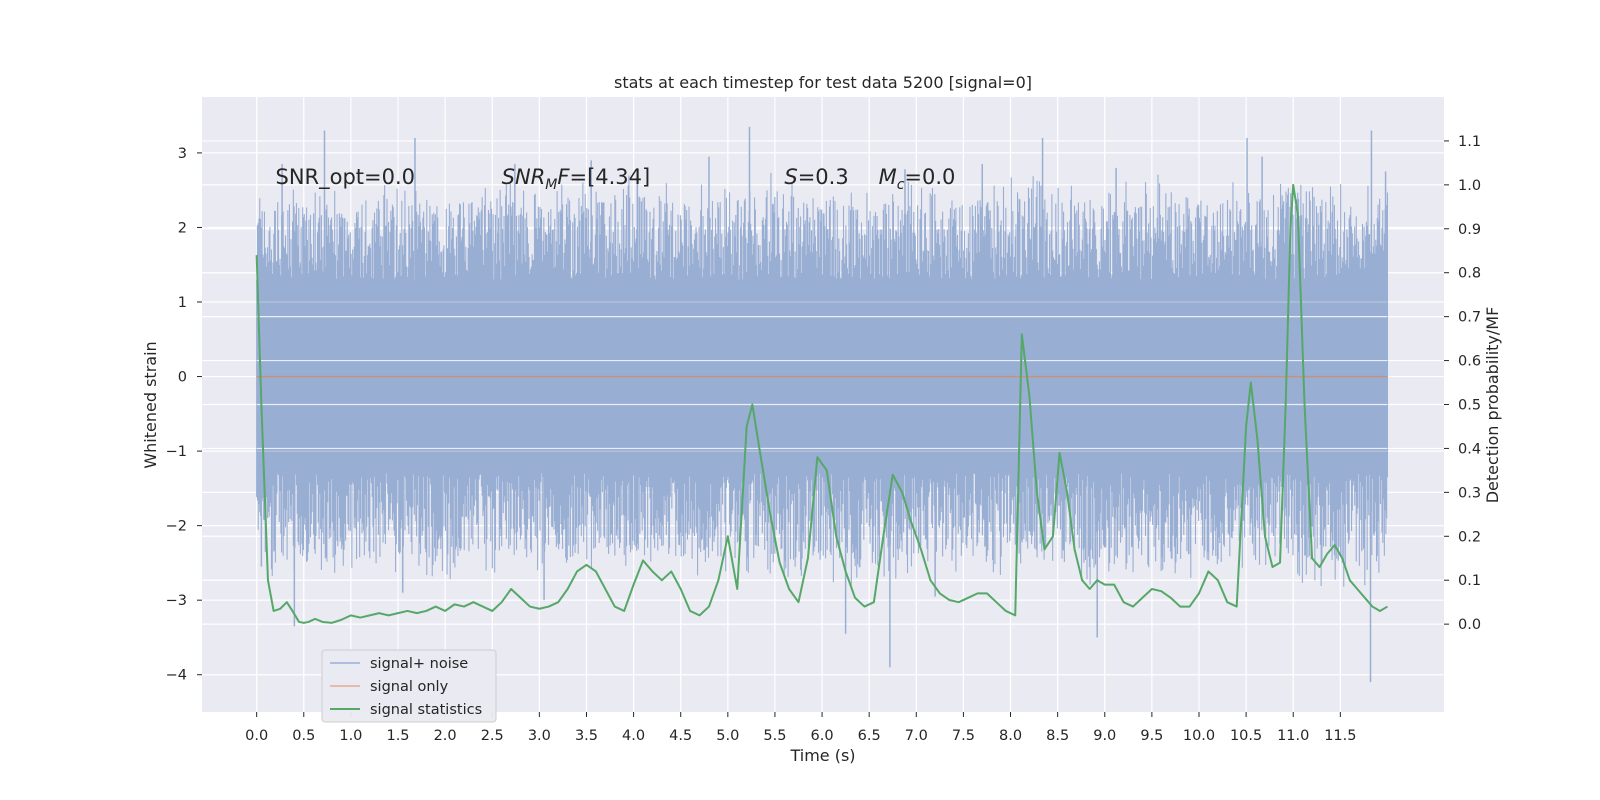  I want to click on y-right-tick-label: 0.7, so click(1469, 318).